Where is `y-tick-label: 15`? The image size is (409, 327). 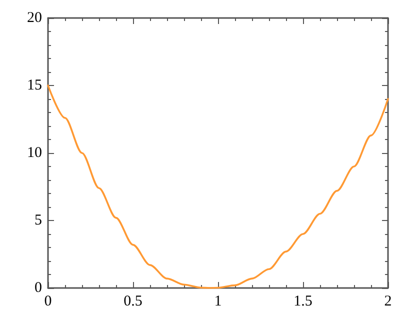 y-tick-label: 15 is located at coordinates (34, 86).